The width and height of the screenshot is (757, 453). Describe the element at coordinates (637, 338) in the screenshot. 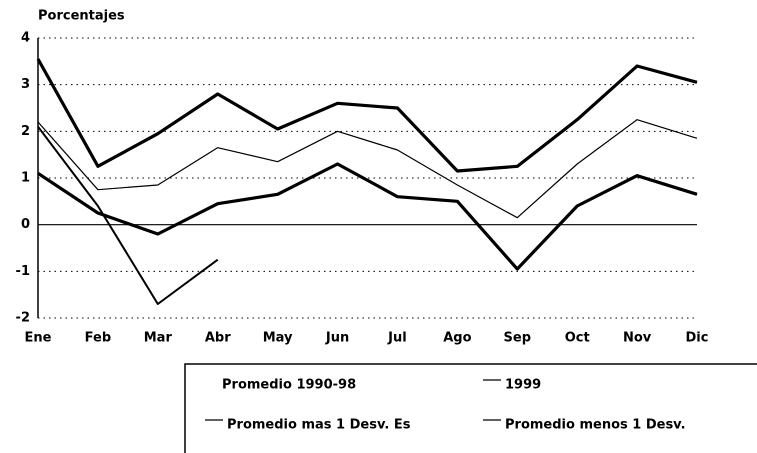

I see `x-tick-label: Nov` at that location.